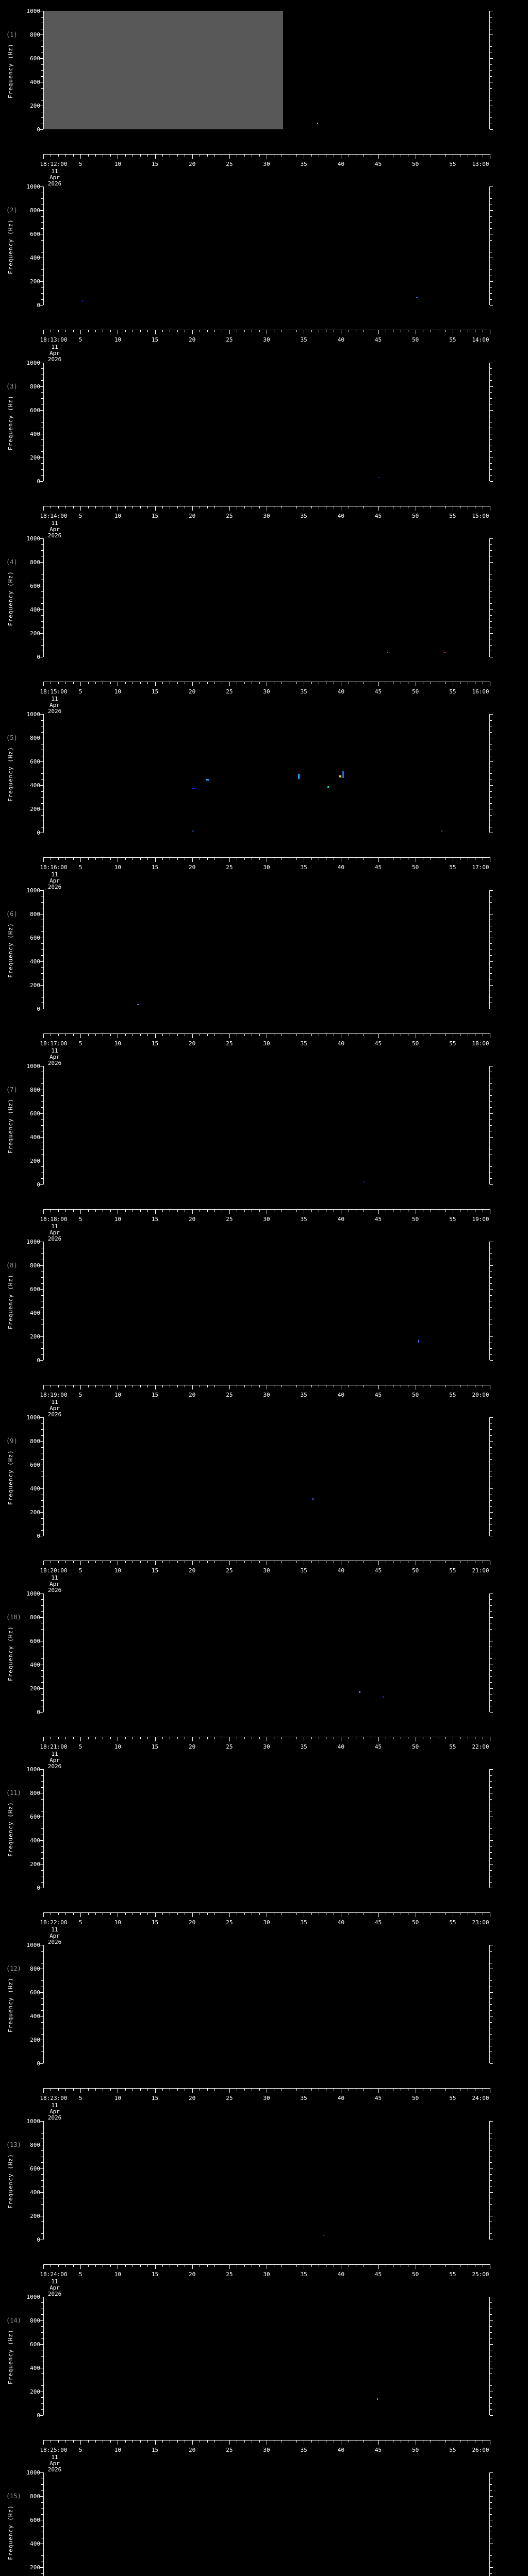 Image resolution: width=528 pixels, height=2576 pixels. I want to click on y-tick-label: 200, so click(35, 1864).